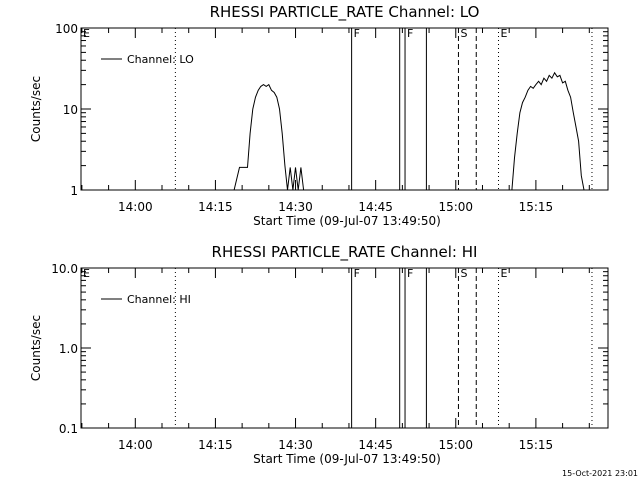 This screenshot has width=640, height=480. I want to click on series-line, so click(409, 131).